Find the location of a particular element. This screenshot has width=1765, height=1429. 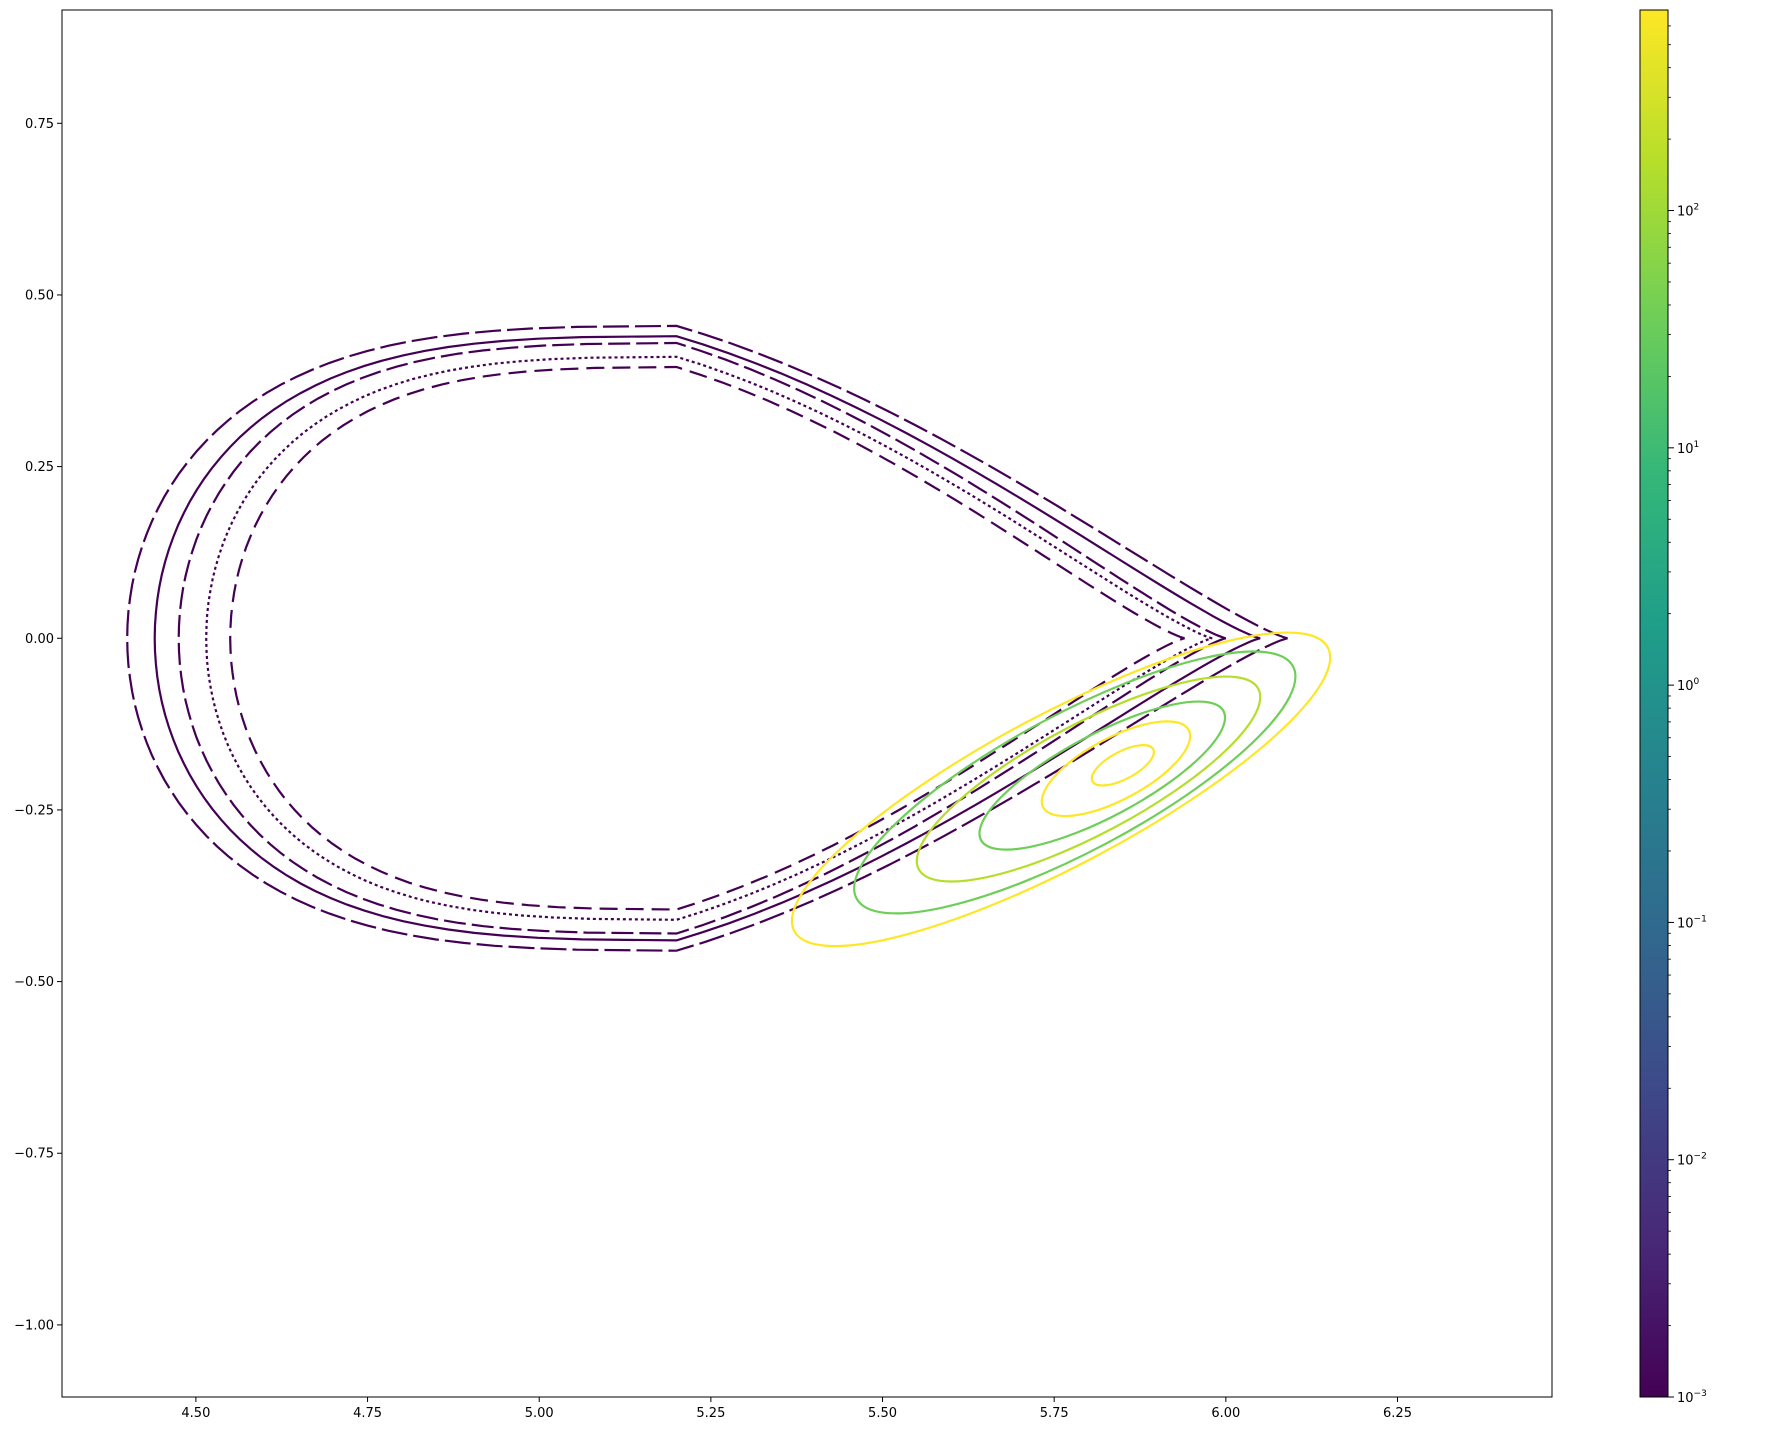

y-tick-label: 0.00 is located at coordinates (39, 639).